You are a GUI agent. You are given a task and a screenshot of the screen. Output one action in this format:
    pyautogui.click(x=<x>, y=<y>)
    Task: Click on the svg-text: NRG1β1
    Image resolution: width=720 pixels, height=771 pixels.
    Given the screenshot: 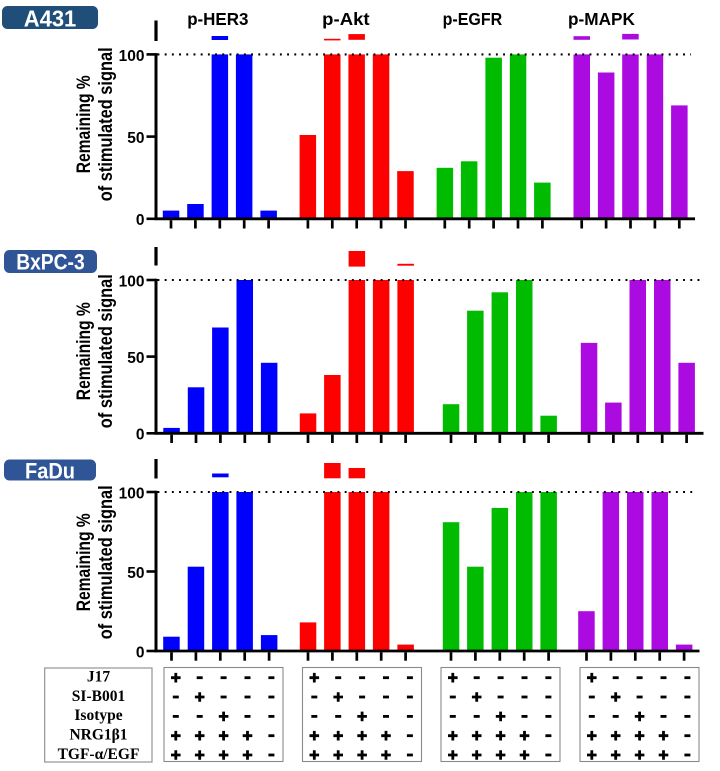 What is the action you would take?
    pyautogui.click(x=98, y=735)
    